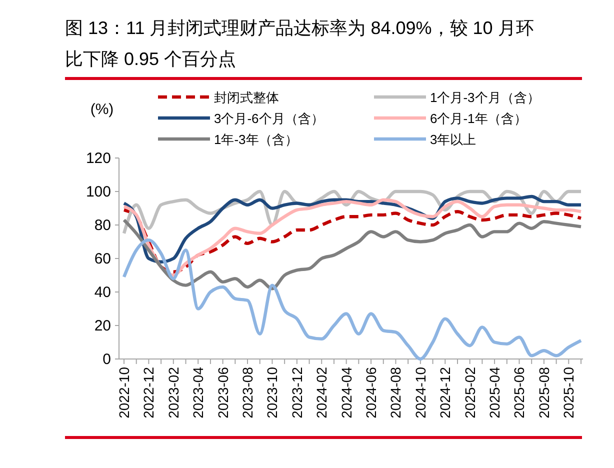 This screenshot has width=614, height=468. What do you see at coordinates (519, 392) in the screenshot?
I see `x-tick-label: 2025-06` at bounding box center [519, 392].